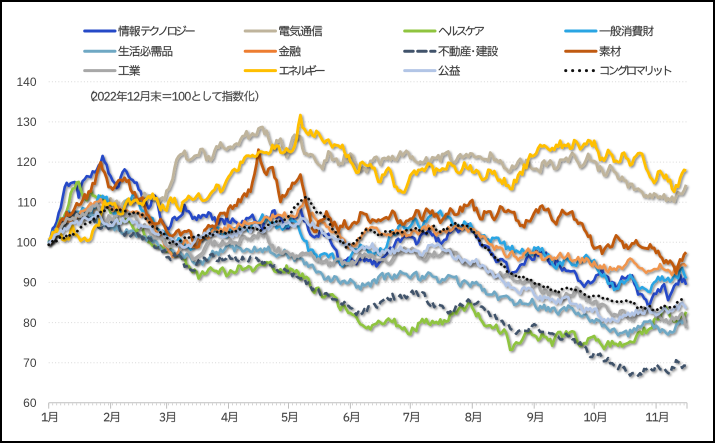 Image resolution: width=715 pixels, height=448 pixels. Describe the element at coordinates (26, 202) in the screenshot. I see `svg-text: 110` at that location.